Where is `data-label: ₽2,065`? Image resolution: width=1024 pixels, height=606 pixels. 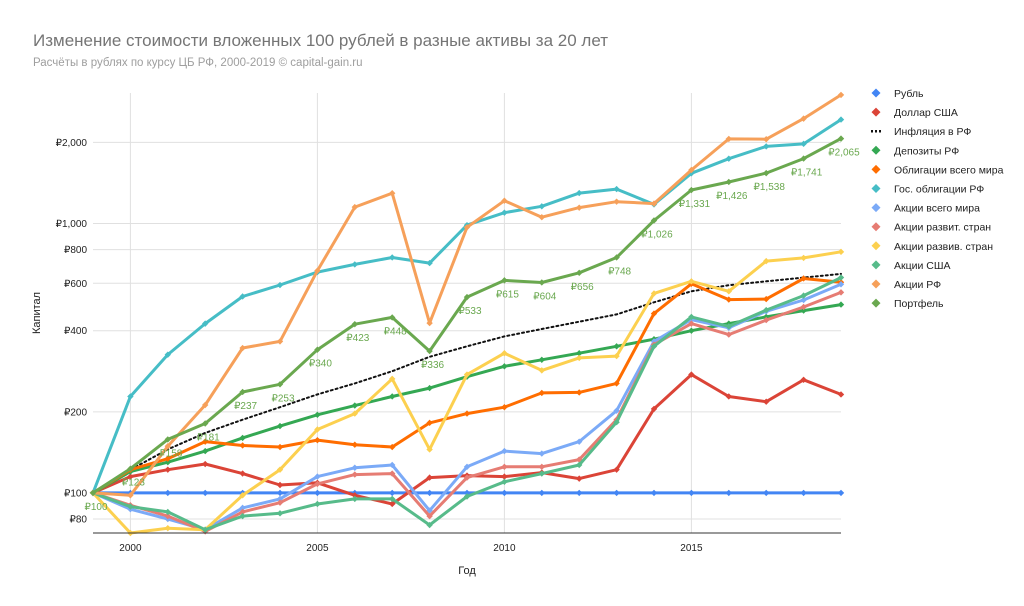
data-label: ₽2,065 is located at coordinates (844, 153).